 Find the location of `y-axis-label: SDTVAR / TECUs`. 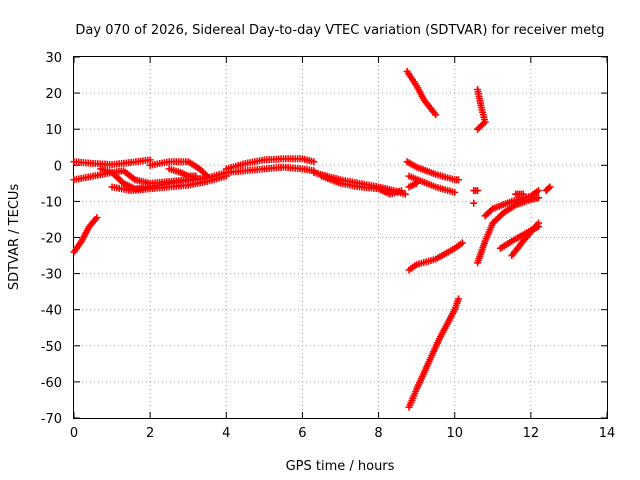

y-axis-label: SDTVAR / TECUs is located at coordinates (14, 237).